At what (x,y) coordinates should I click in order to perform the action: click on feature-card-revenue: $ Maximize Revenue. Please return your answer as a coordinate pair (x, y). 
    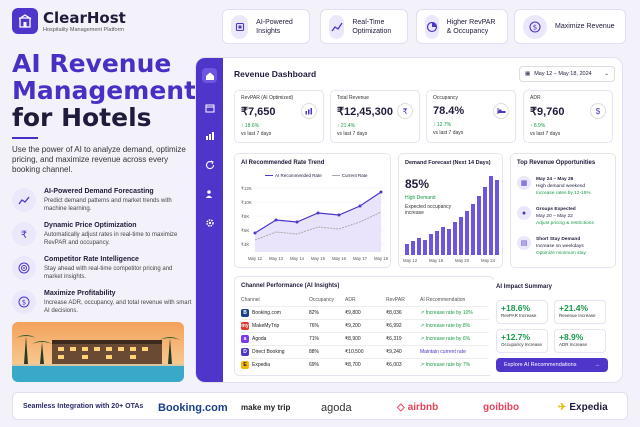
    Looking at the image, I should click on (570, 26).